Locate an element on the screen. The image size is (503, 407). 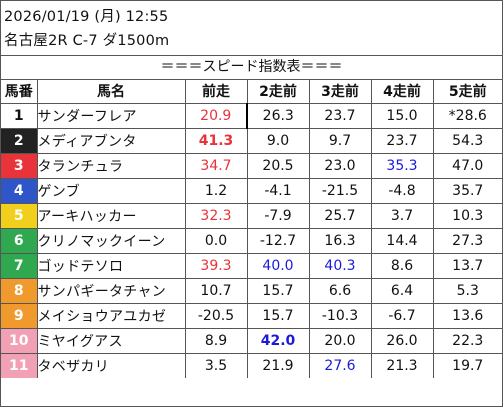
horse-number-badge: 11 is located at coordinates (19, 365).